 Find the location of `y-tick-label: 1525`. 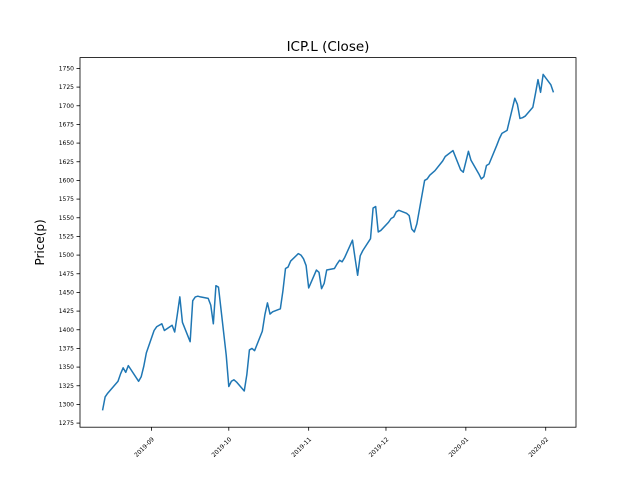

y-tick-label: 1525 is located at coordinates (66, 237).